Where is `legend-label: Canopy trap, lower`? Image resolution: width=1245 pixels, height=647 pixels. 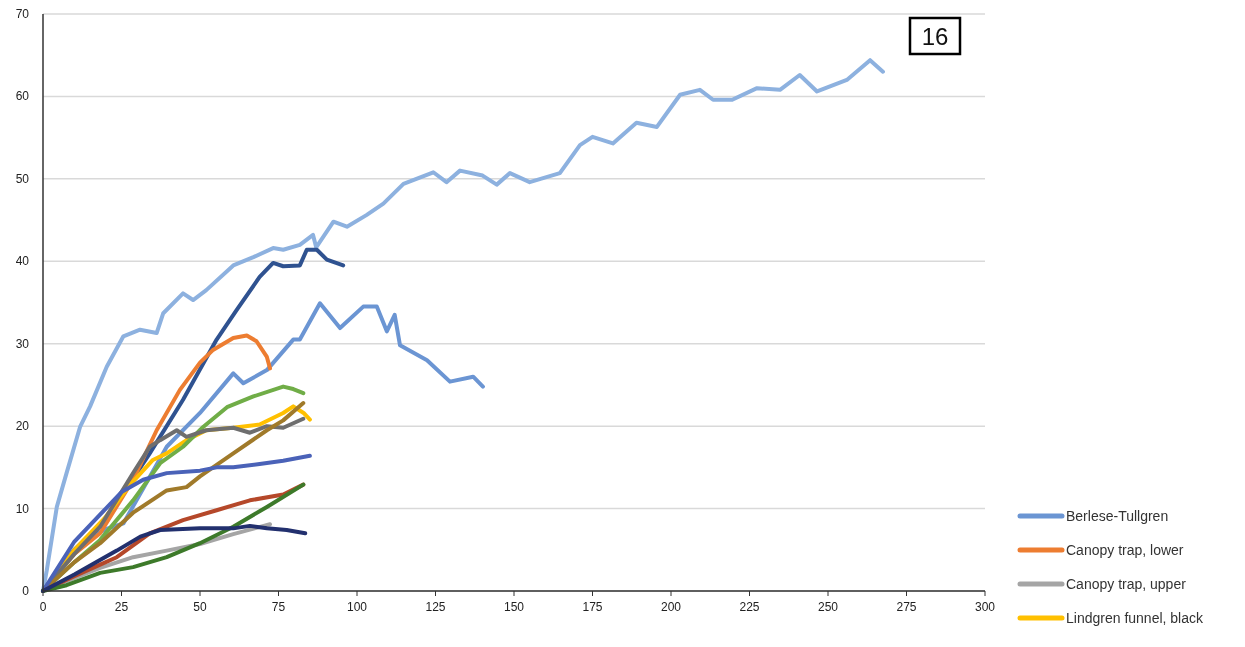
legend-label: Canopy trap, lower is located at coordinates (1125, 550).